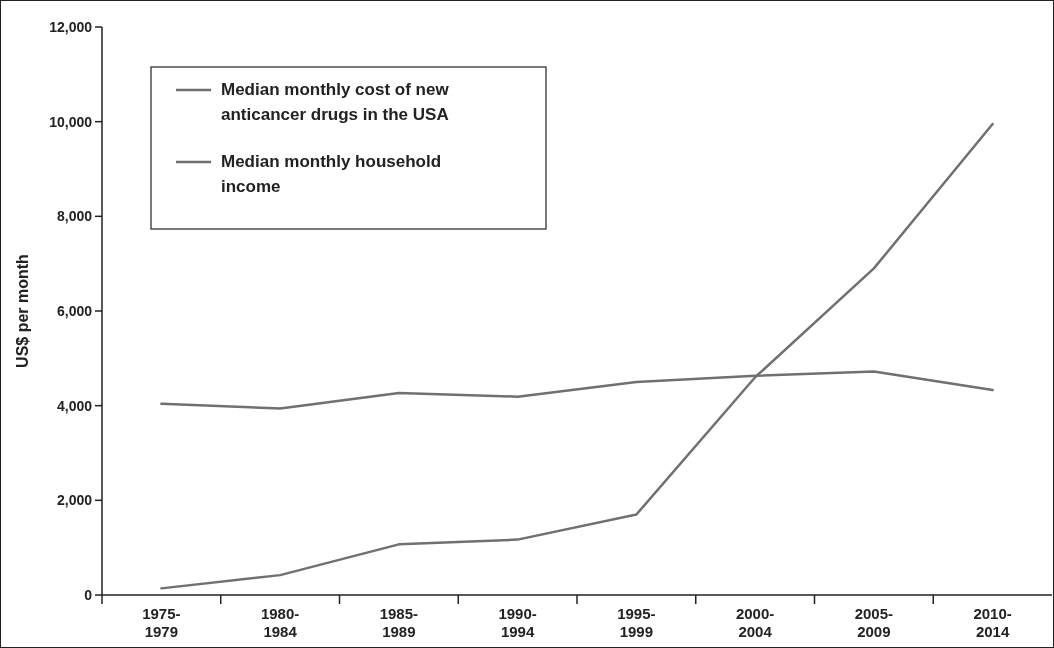  Describe the element at coordinates (992, 622) in the screenshot. I see `x-tick-label: 2010- 2014` at that location.